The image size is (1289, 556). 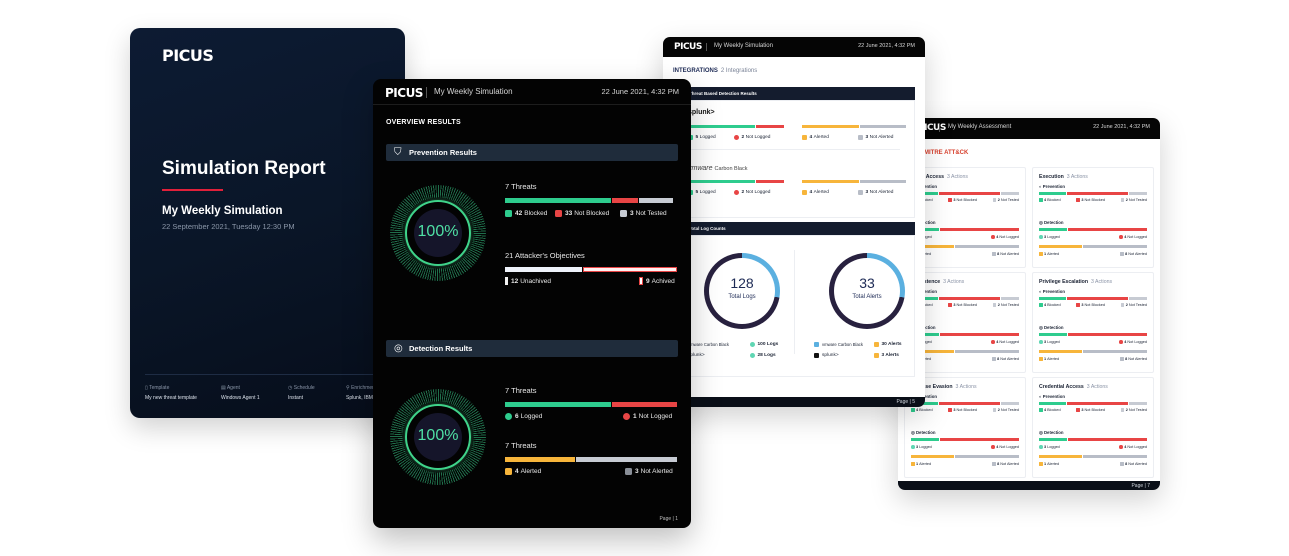 I want to click on objectives-label: 21 Attacker's Objectives, so click(x=545, y=255).